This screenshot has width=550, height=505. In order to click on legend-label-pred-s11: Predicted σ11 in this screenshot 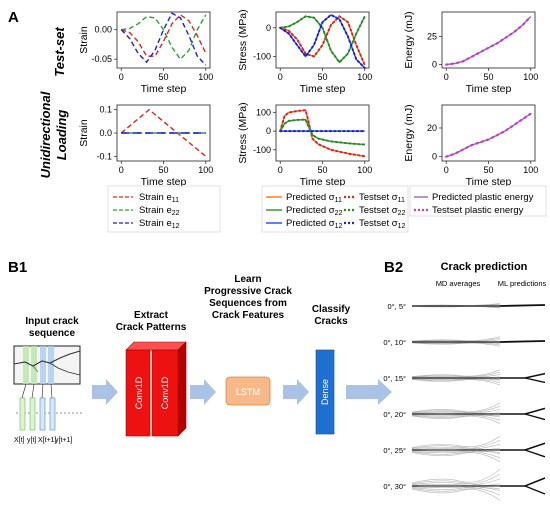, I will do `click(314, 198)`.